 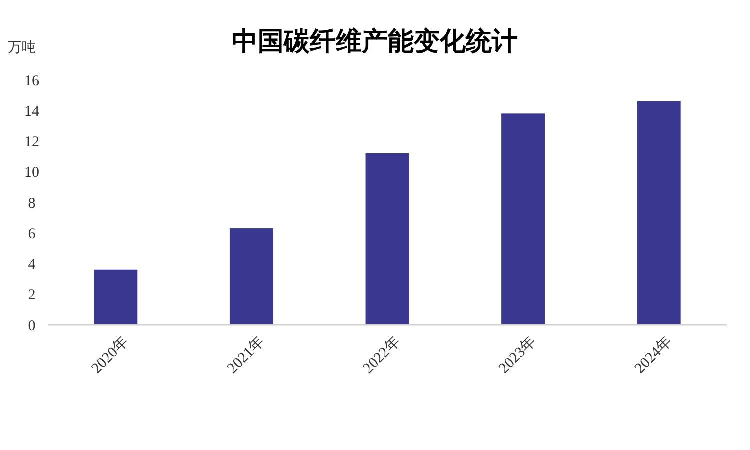 What do you see at coordinates (32, 173) in the screenshot?
I see `y-tick-label: 10` at bounding box center [32, 173].